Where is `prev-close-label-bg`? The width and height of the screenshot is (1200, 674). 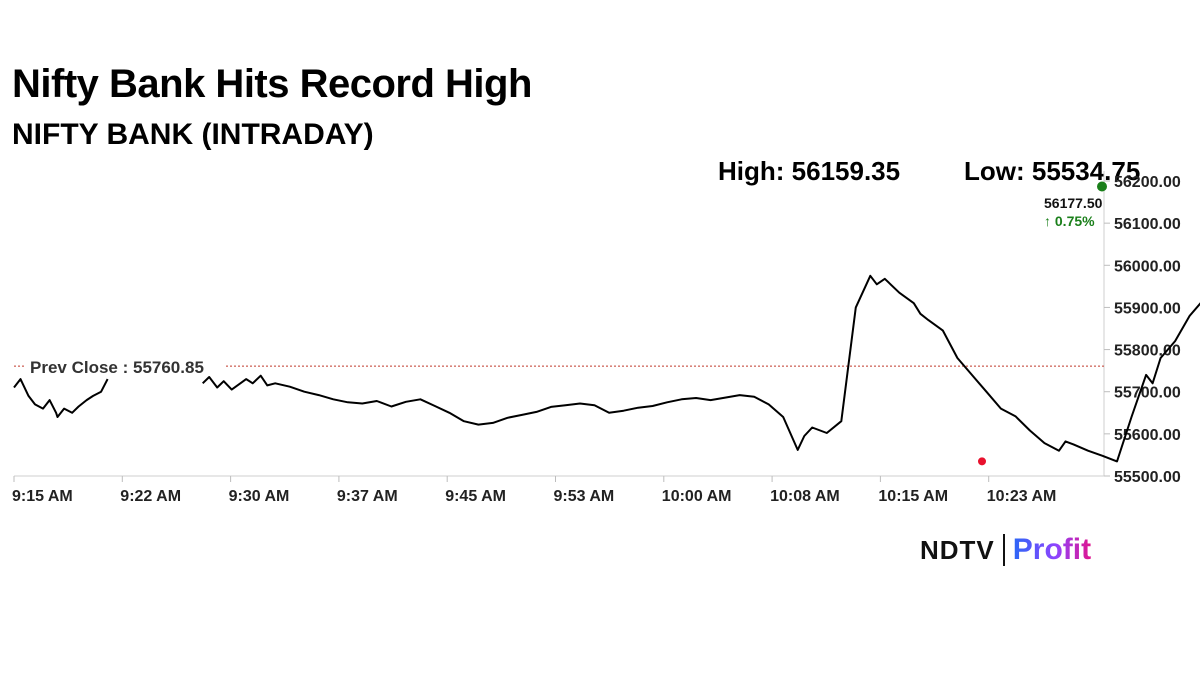 prev-close-label-bg is located at coordinates (124, 366).